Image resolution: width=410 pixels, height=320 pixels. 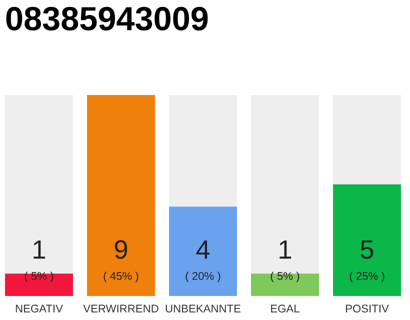 I want to click on data-label: 9, so click(x=121, y=249).